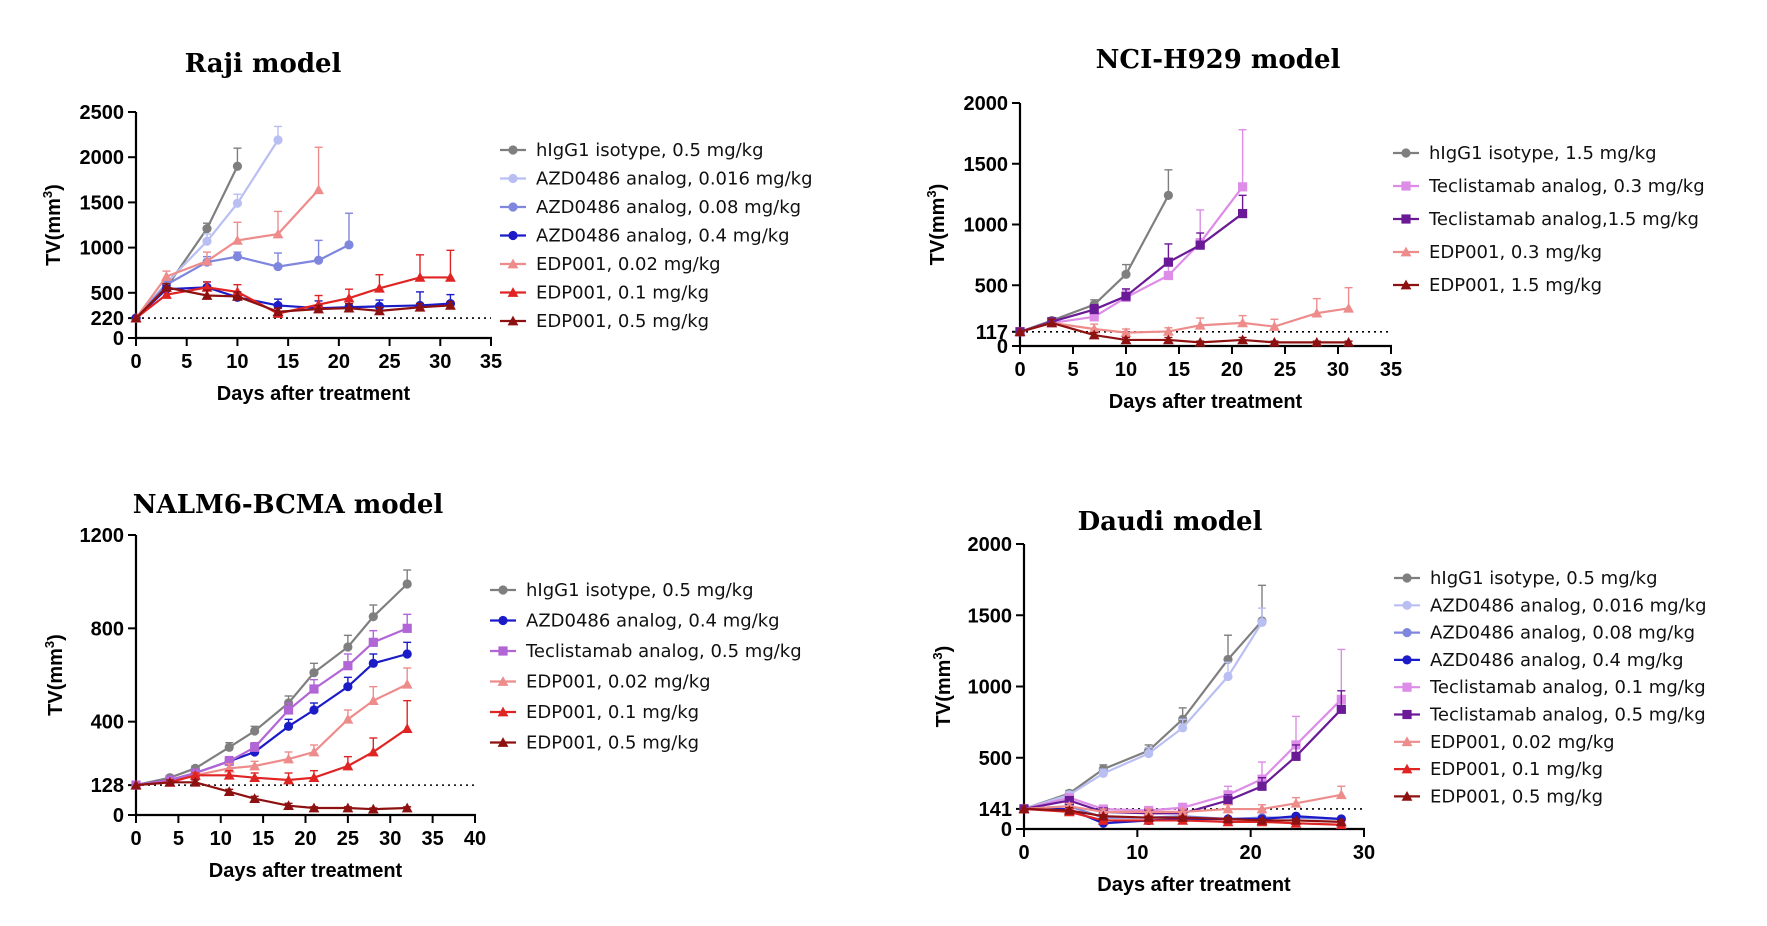  What do you see at coordinates (990, 688) in the screenshot?
I see `y-tick-label: 1000` at bounding box center [990, 688].